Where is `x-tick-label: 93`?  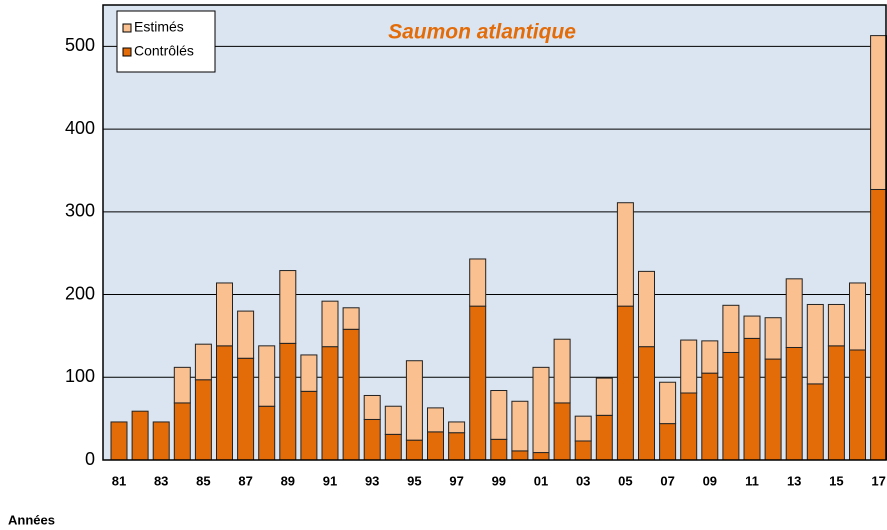
x-tick-label: 93 is located at coordinates (372, 480).